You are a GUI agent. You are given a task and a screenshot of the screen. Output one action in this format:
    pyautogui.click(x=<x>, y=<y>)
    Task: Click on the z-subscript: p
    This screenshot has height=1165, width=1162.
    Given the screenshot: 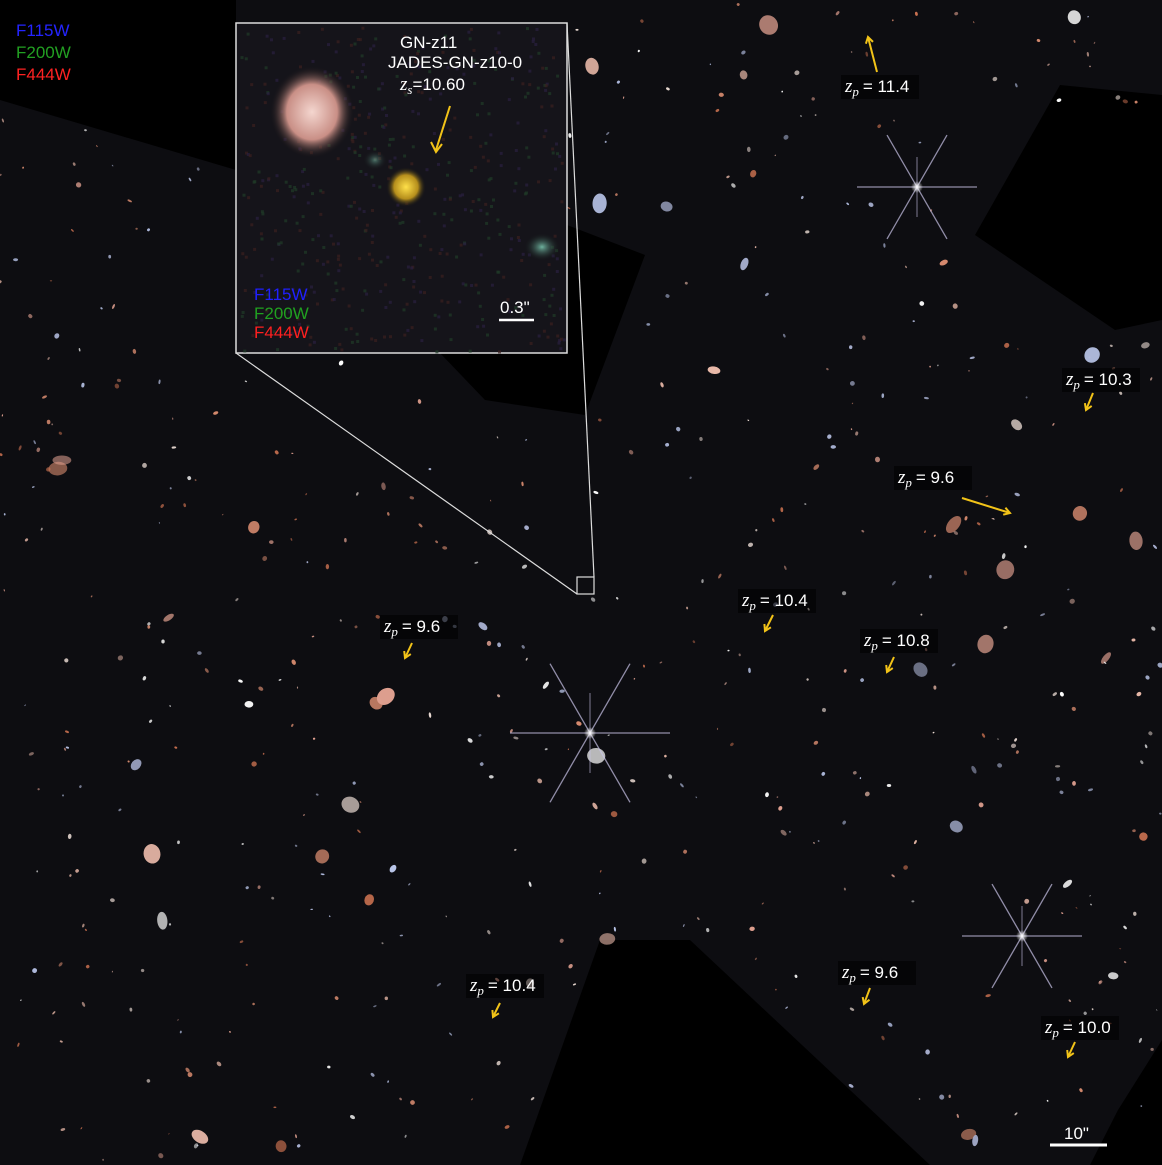 What is the action you would take?
    pyautogui.click(x=1055, y=1032)
    